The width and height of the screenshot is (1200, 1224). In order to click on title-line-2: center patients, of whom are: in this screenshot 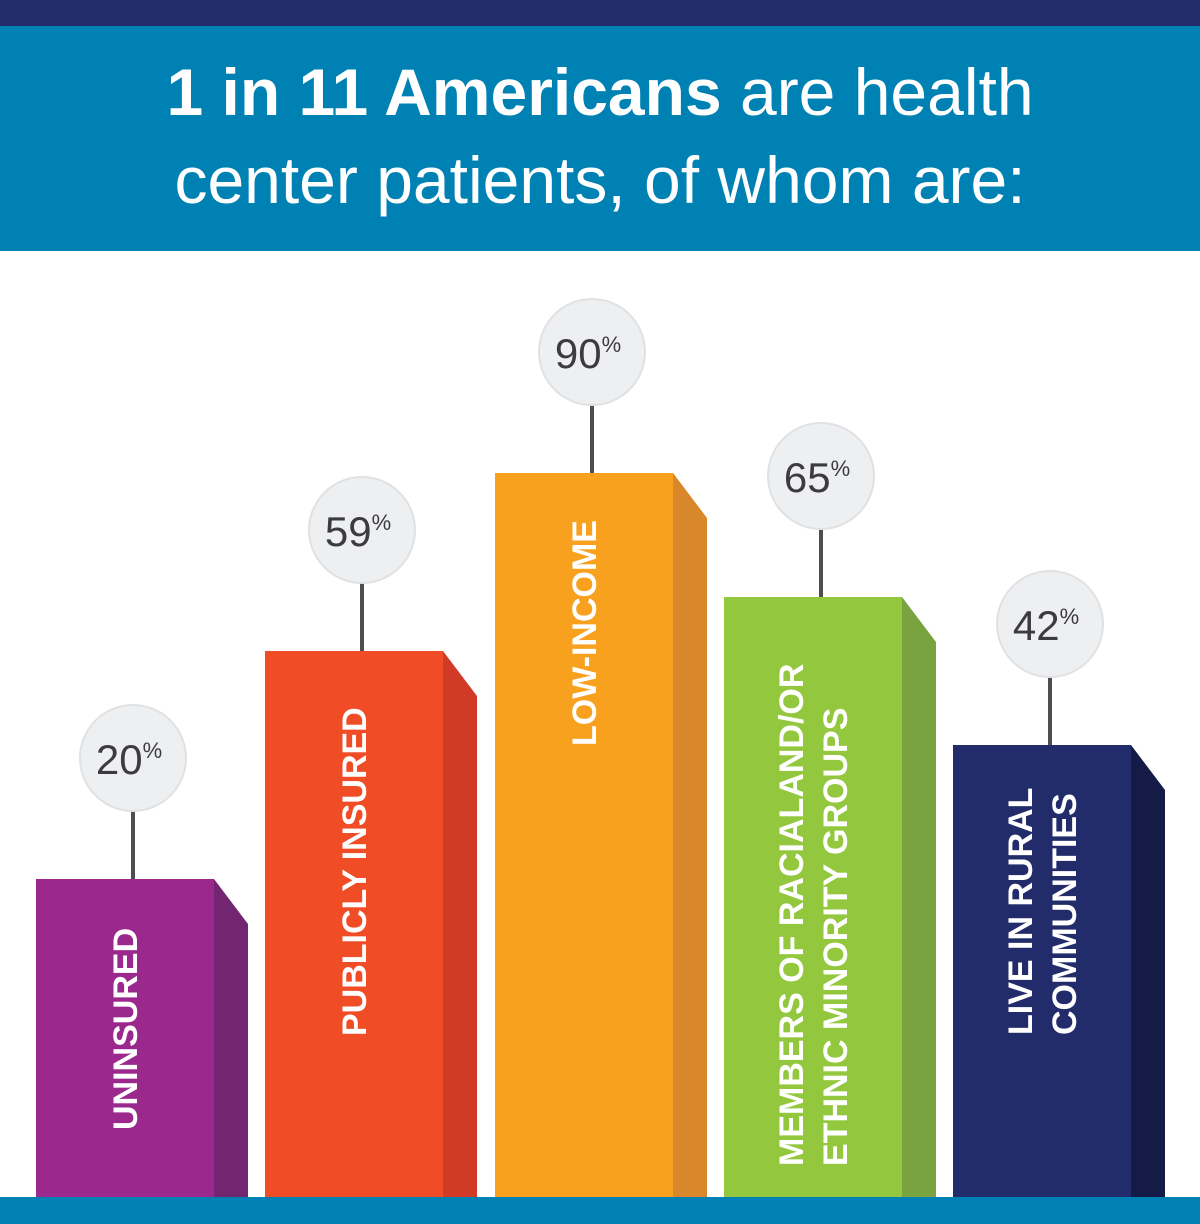, I will do `click(600, 180)`.